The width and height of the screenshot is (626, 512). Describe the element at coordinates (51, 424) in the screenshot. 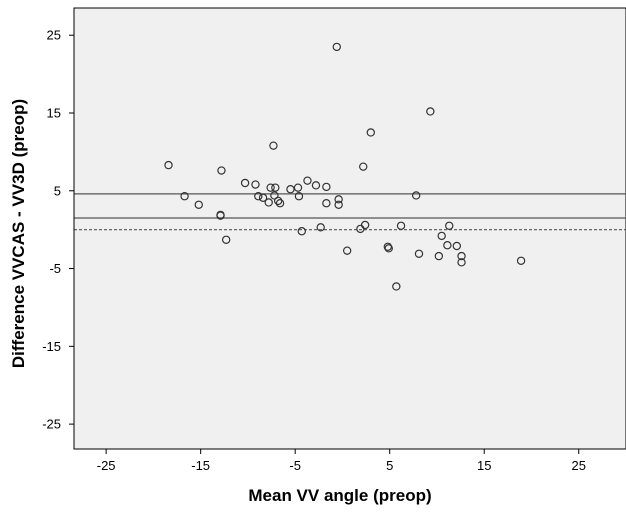

I see `y-tick-label: -25` at that location.